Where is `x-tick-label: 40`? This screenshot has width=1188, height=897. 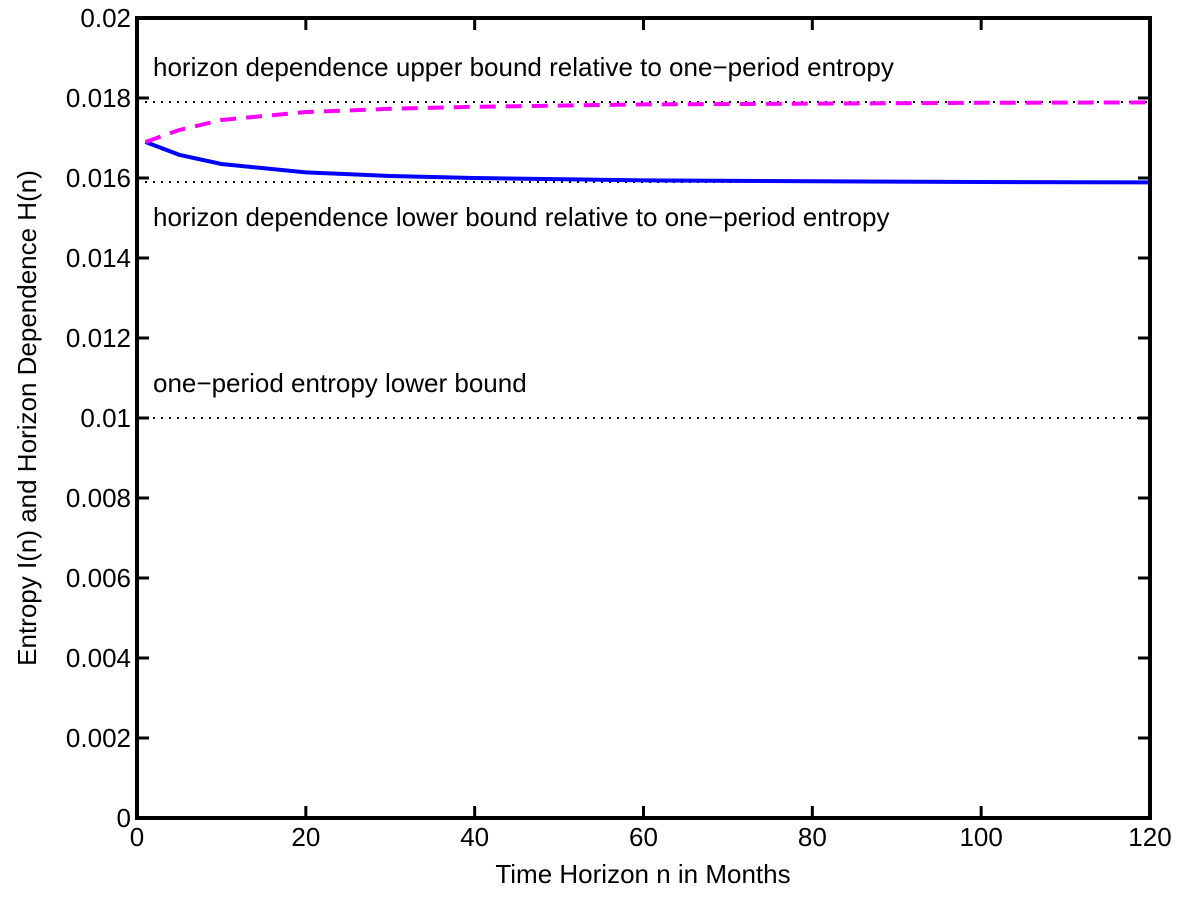 x-tick-label: 40 is located at coordinates (474, 837).